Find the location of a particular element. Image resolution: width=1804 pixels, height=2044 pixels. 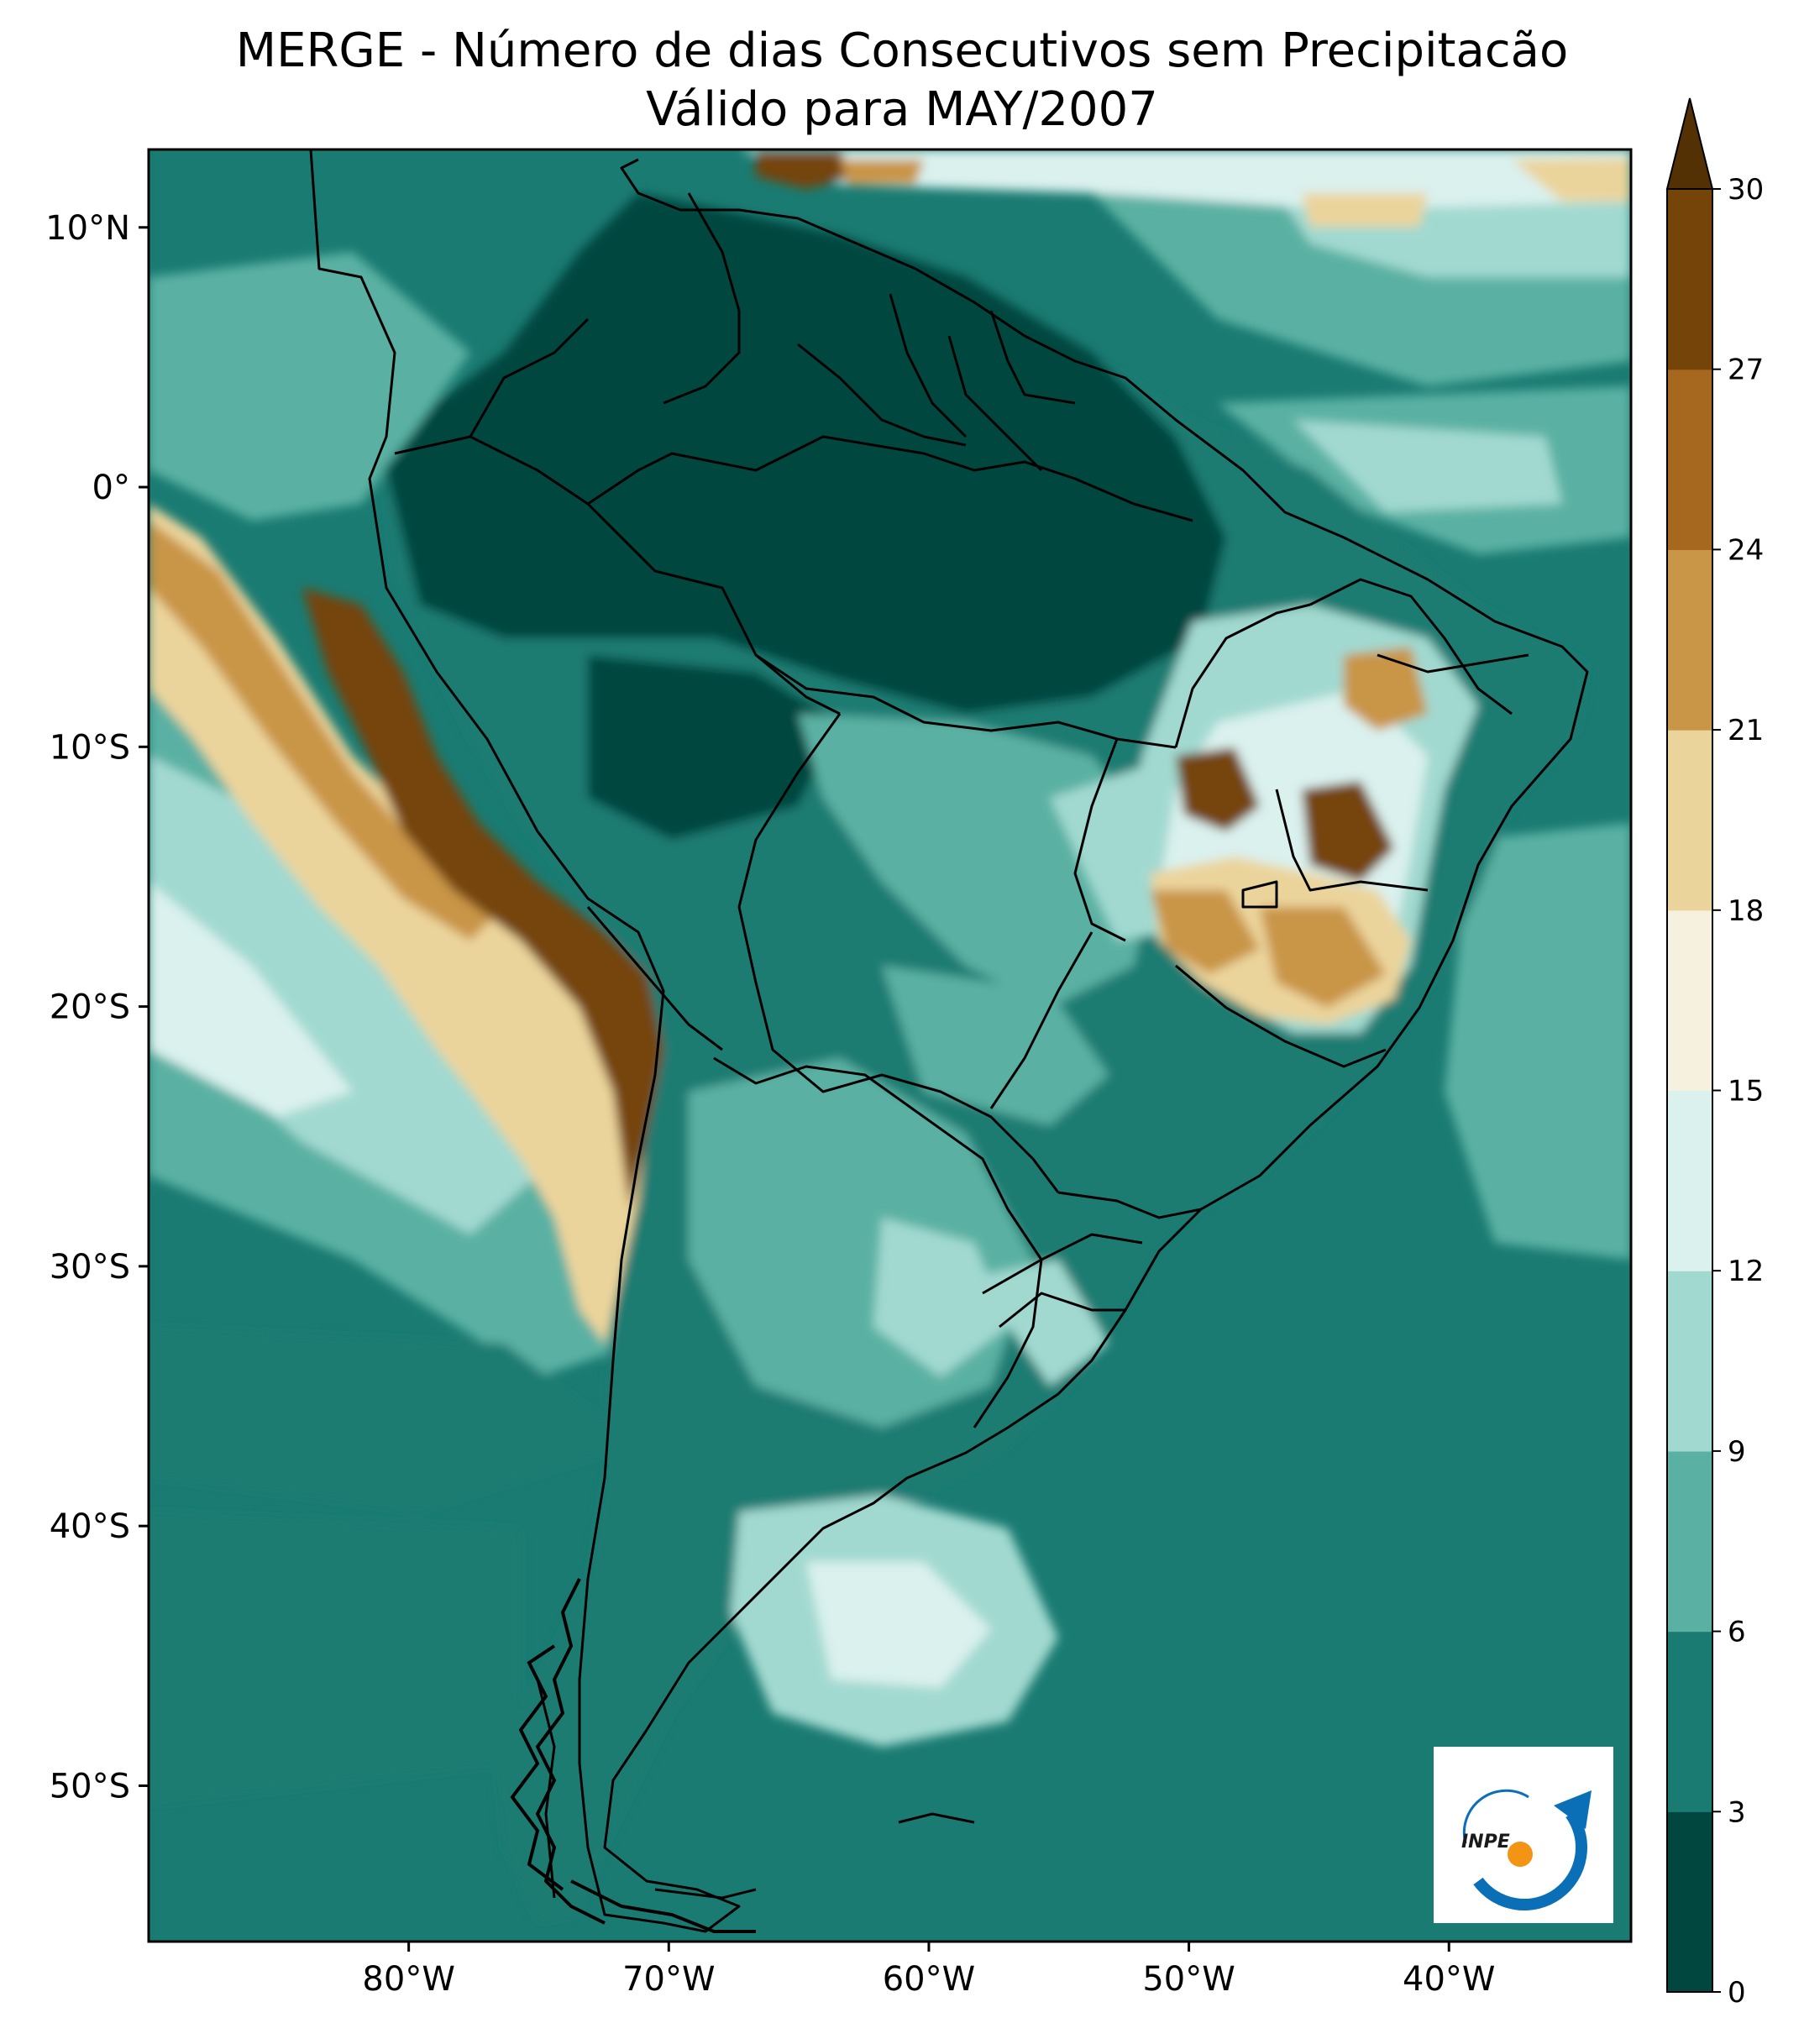

colorbar-label: 27 is located at coordinates (1746, 370).